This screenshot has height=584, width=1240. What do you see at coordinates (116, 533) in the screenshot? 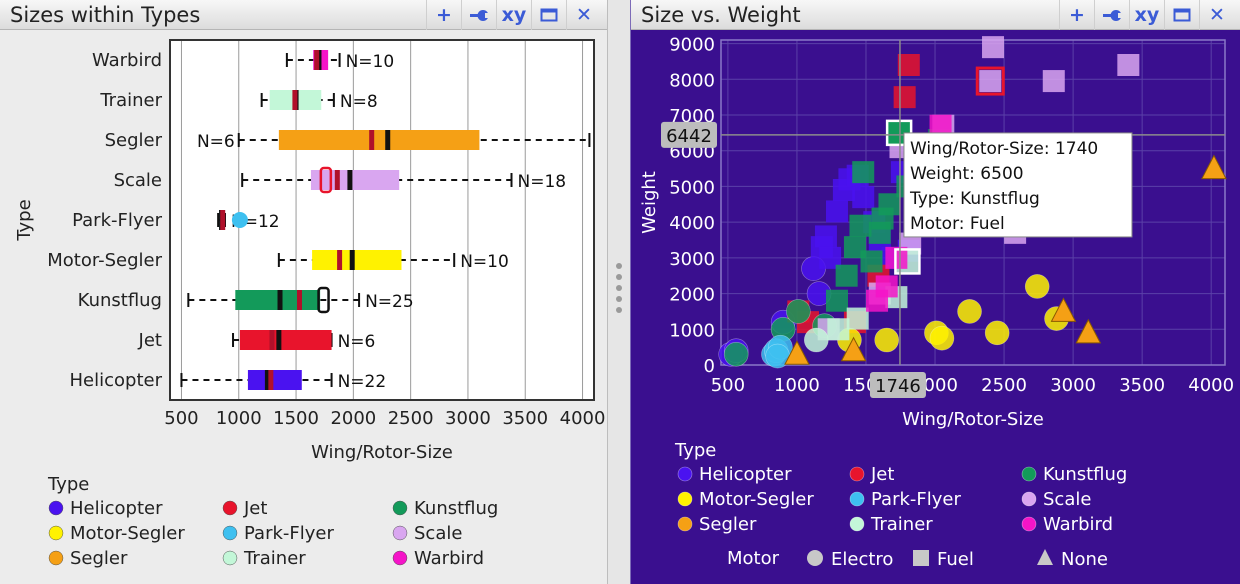
I see `legend-item-motor-segler: Motor-Segler` at bounding box center [116, 533].